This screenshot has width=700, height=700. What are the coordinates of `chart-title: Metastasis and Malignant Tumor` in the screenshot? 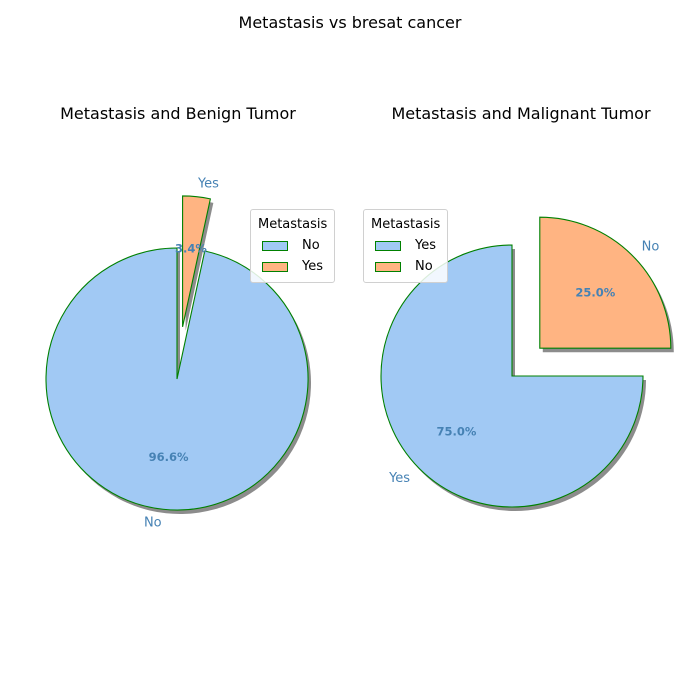 It's located at (520, 113).